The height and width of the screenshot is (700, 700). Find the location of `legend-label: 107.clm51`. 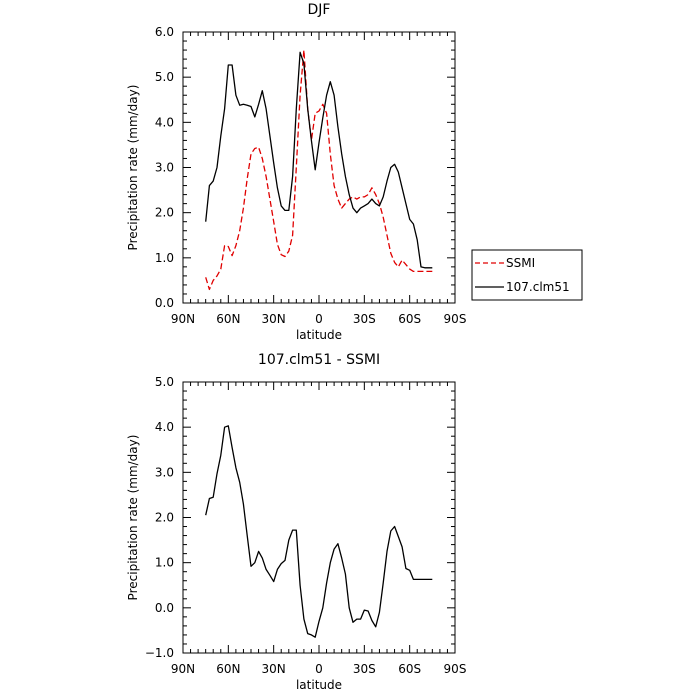

legend-label: 107.clm51 is located at coordinates (538, 287).